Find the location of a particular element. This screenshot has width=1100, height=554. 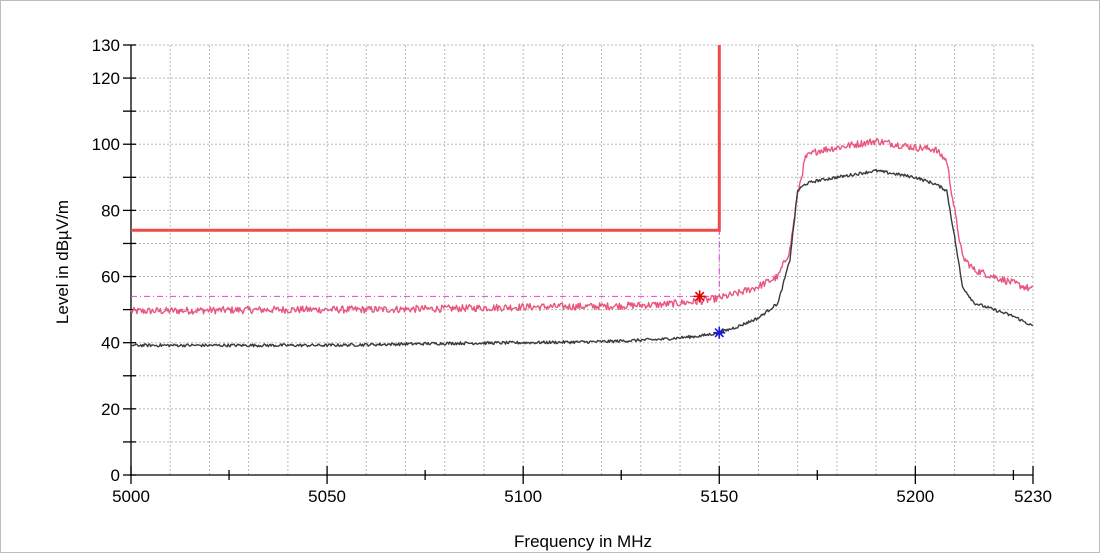

x-tick-label: 5230 is located at coordinates (1033, 496).